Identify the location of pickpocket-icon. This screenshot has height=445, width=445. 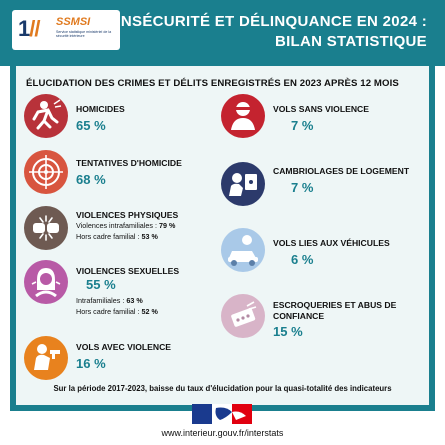
(243, 116).